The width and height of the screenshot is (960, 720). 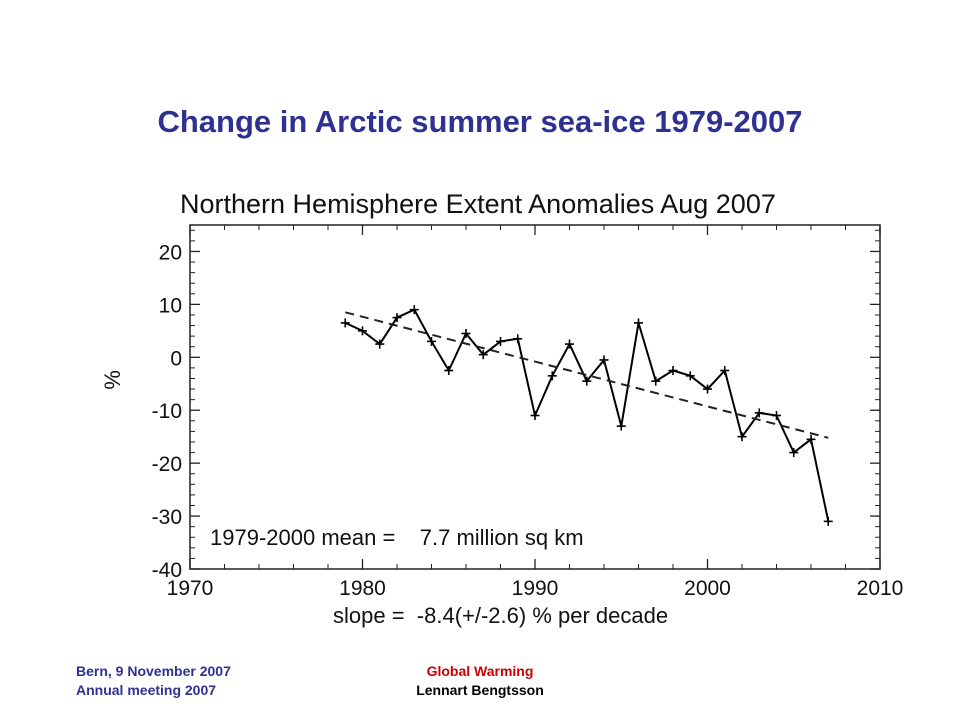 What do you see at coordinates (167, 464) in the screenshot?
I see `y-tick-label: -20` at bounding box center [167, 464].